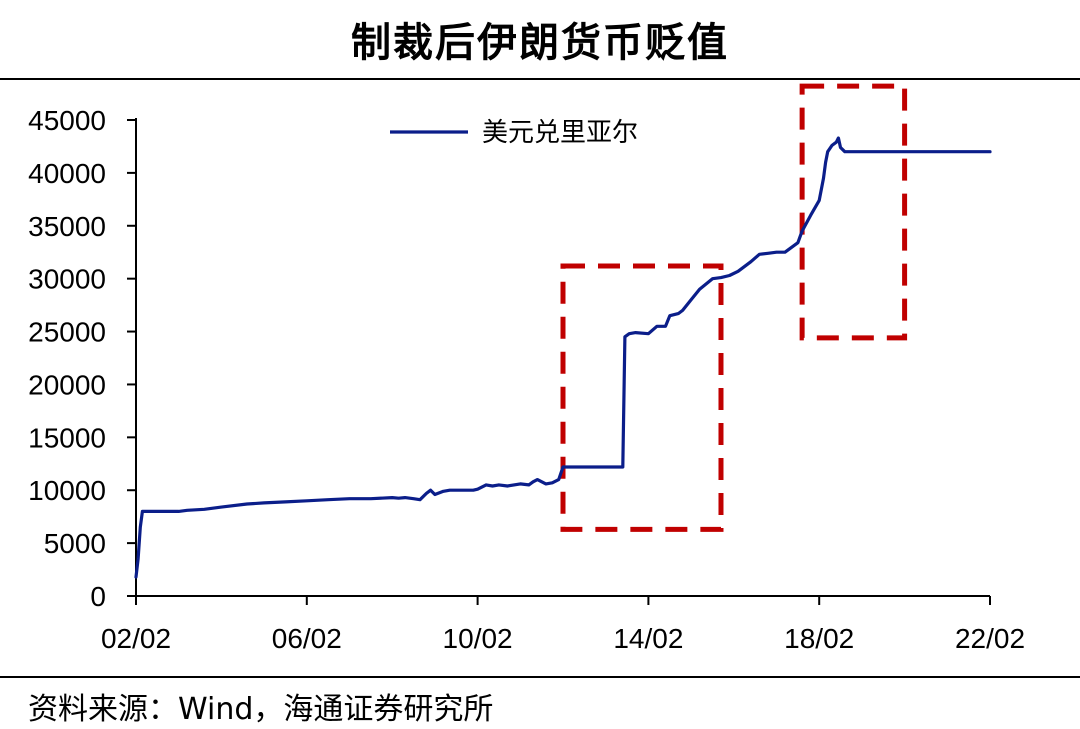  What do you see at coordinates (67, 279) in the screenshot?
I see `y-tick-label: 30000` at bounding box center [67, 279].